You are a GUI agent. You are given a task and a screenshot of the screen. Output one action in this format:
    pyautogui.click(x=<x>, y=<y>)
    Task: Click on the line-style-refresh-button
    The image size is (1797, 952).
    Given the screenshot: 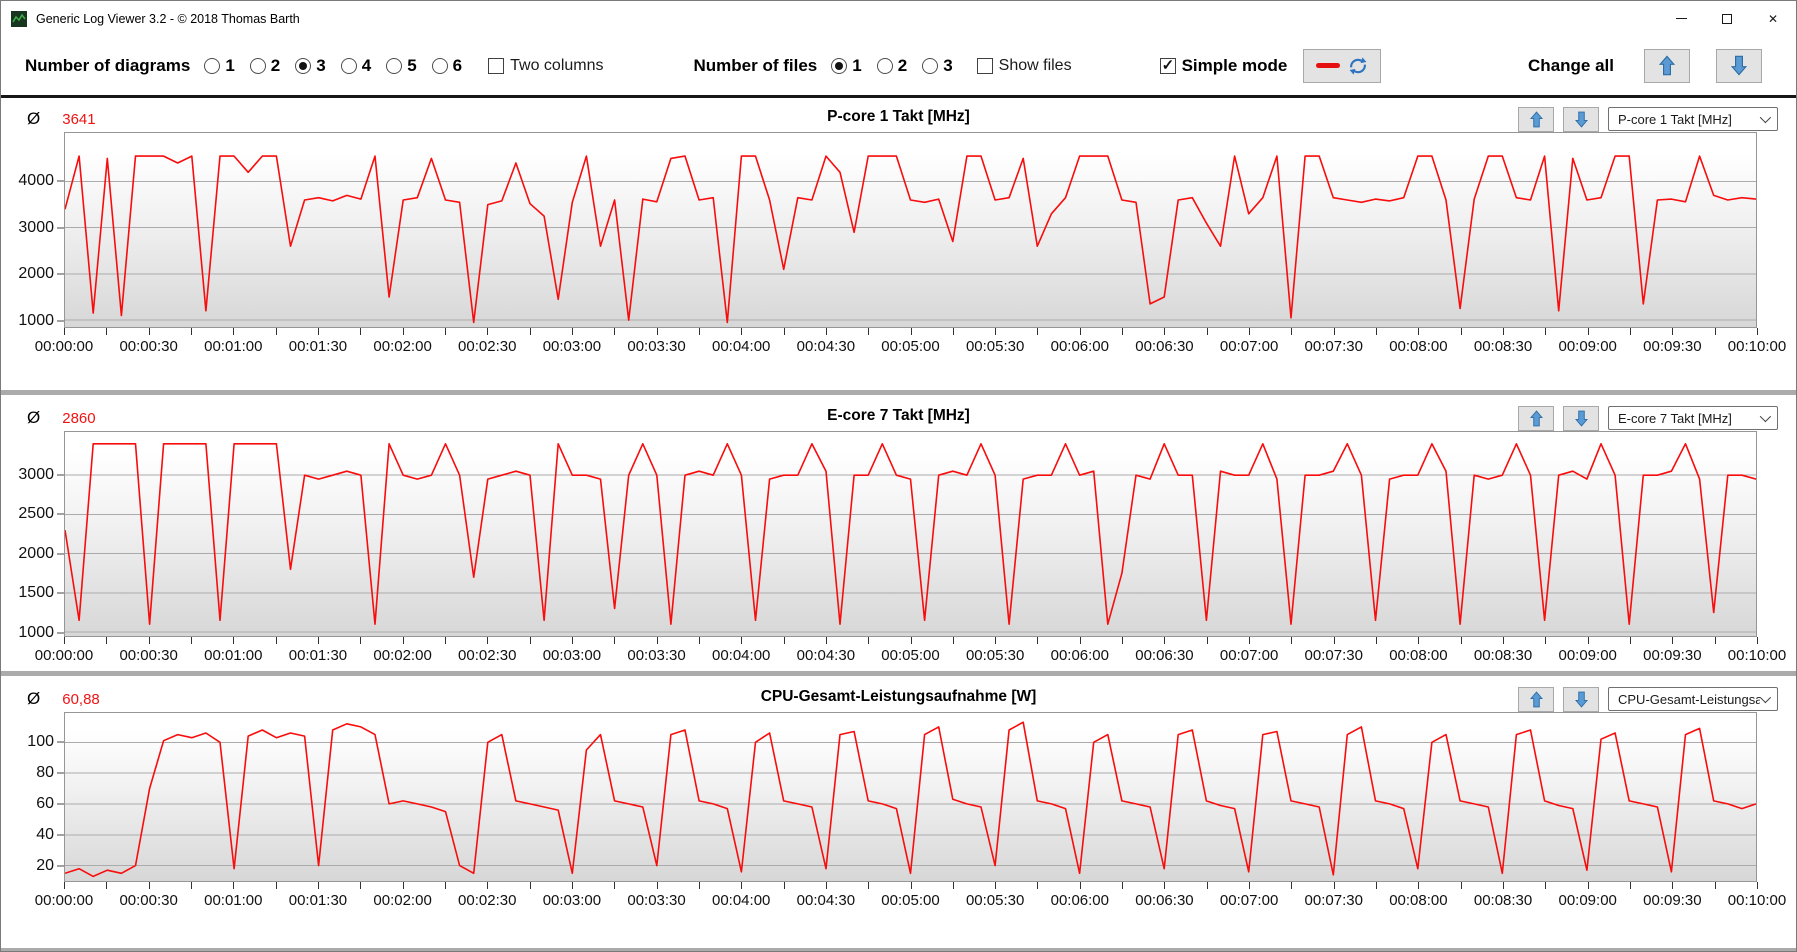 What is the action you would take?
    pyautogui.click(x=1342, y=65)
    